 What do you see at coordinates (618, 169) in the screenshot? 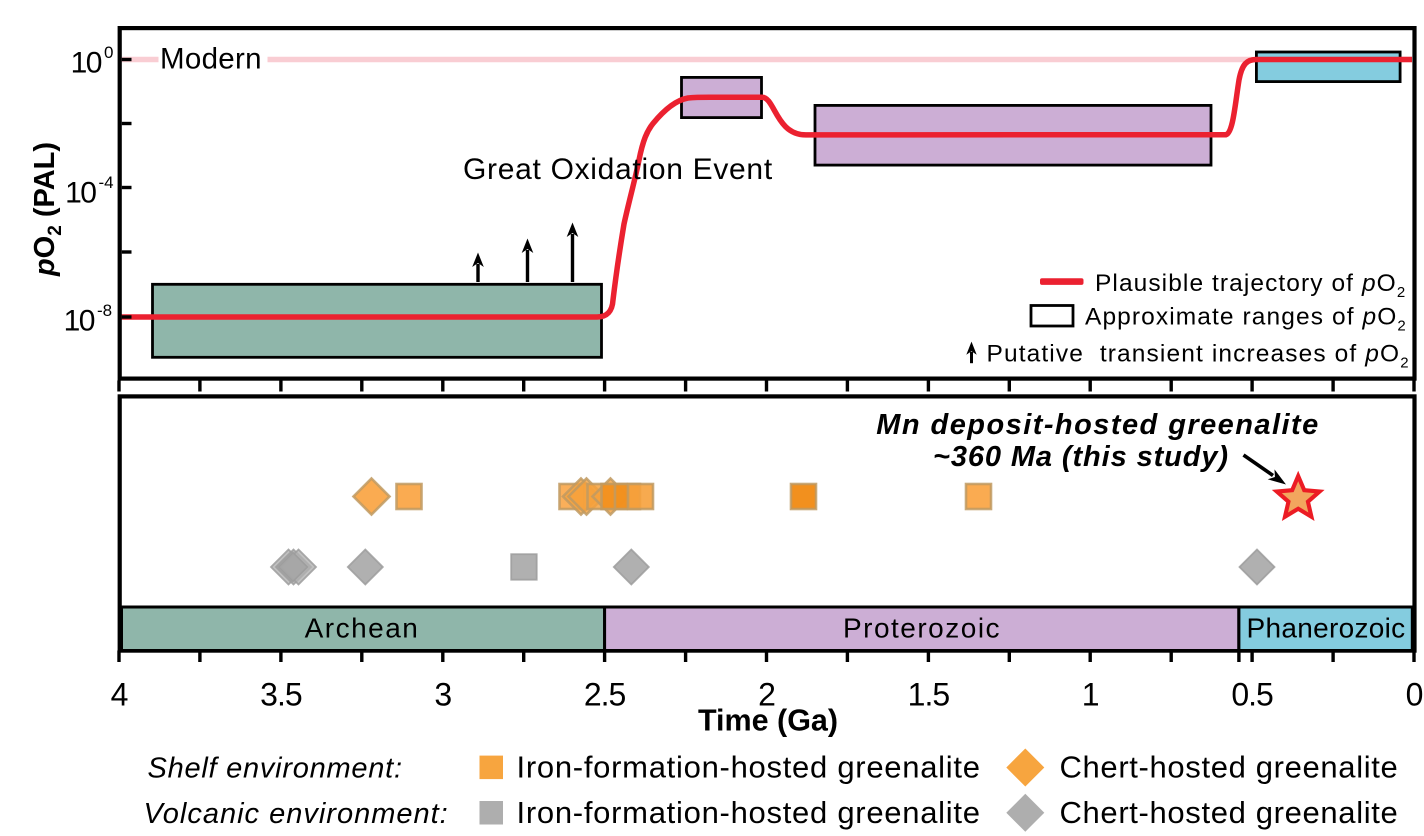
I see `svg-text: Great Oxidation Event` at bounding box center [618, 169].